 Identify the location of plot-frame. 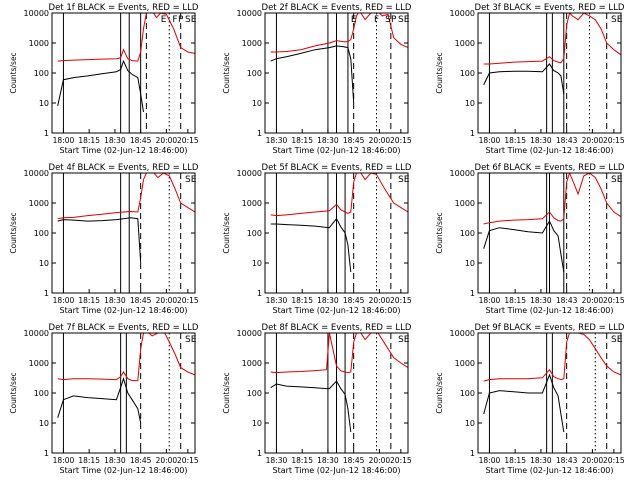
(549, 73).